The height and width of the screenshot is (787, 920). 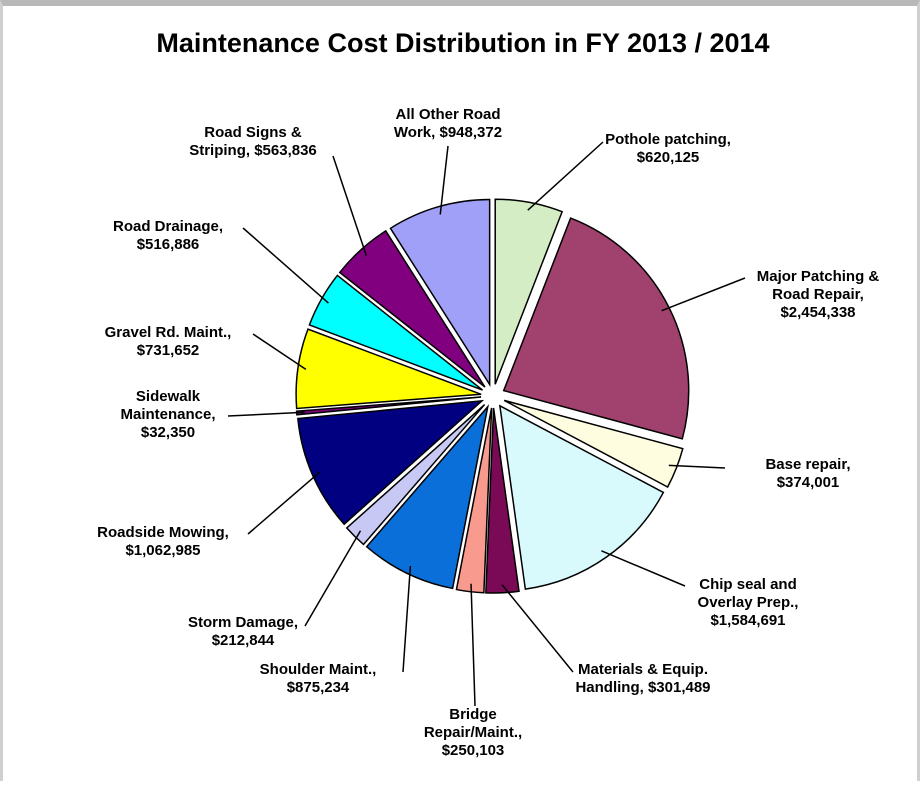 What do you see at coordinates (168, 226) in the screenshot?
I see `category-label: Road Drainage,` at bounding box center [168, 226].